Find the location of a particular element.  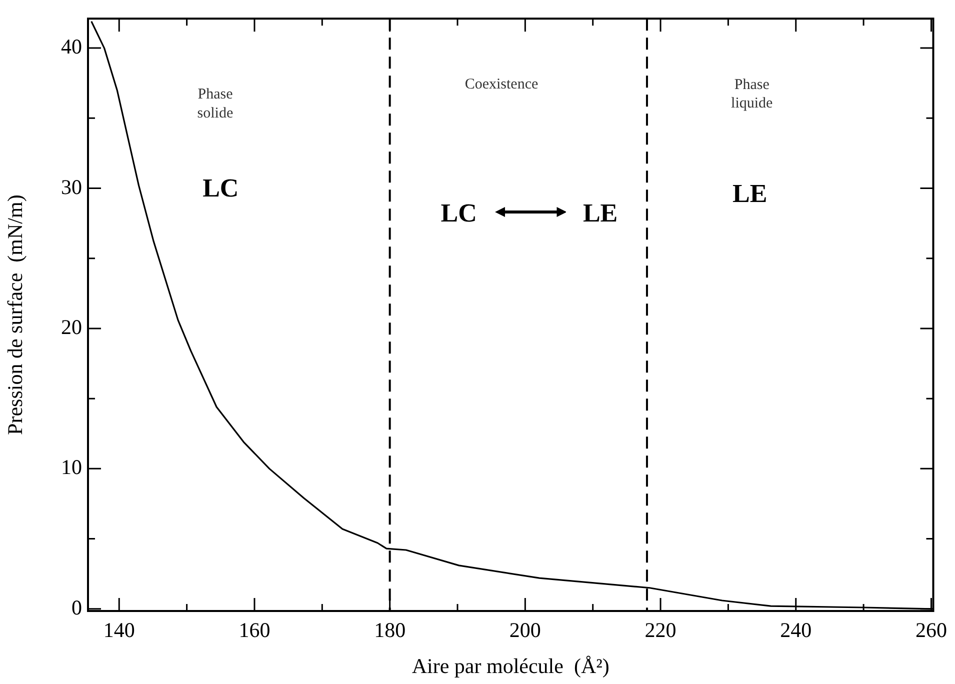

annotation: Phase solide is located at coordinates (215, 104).